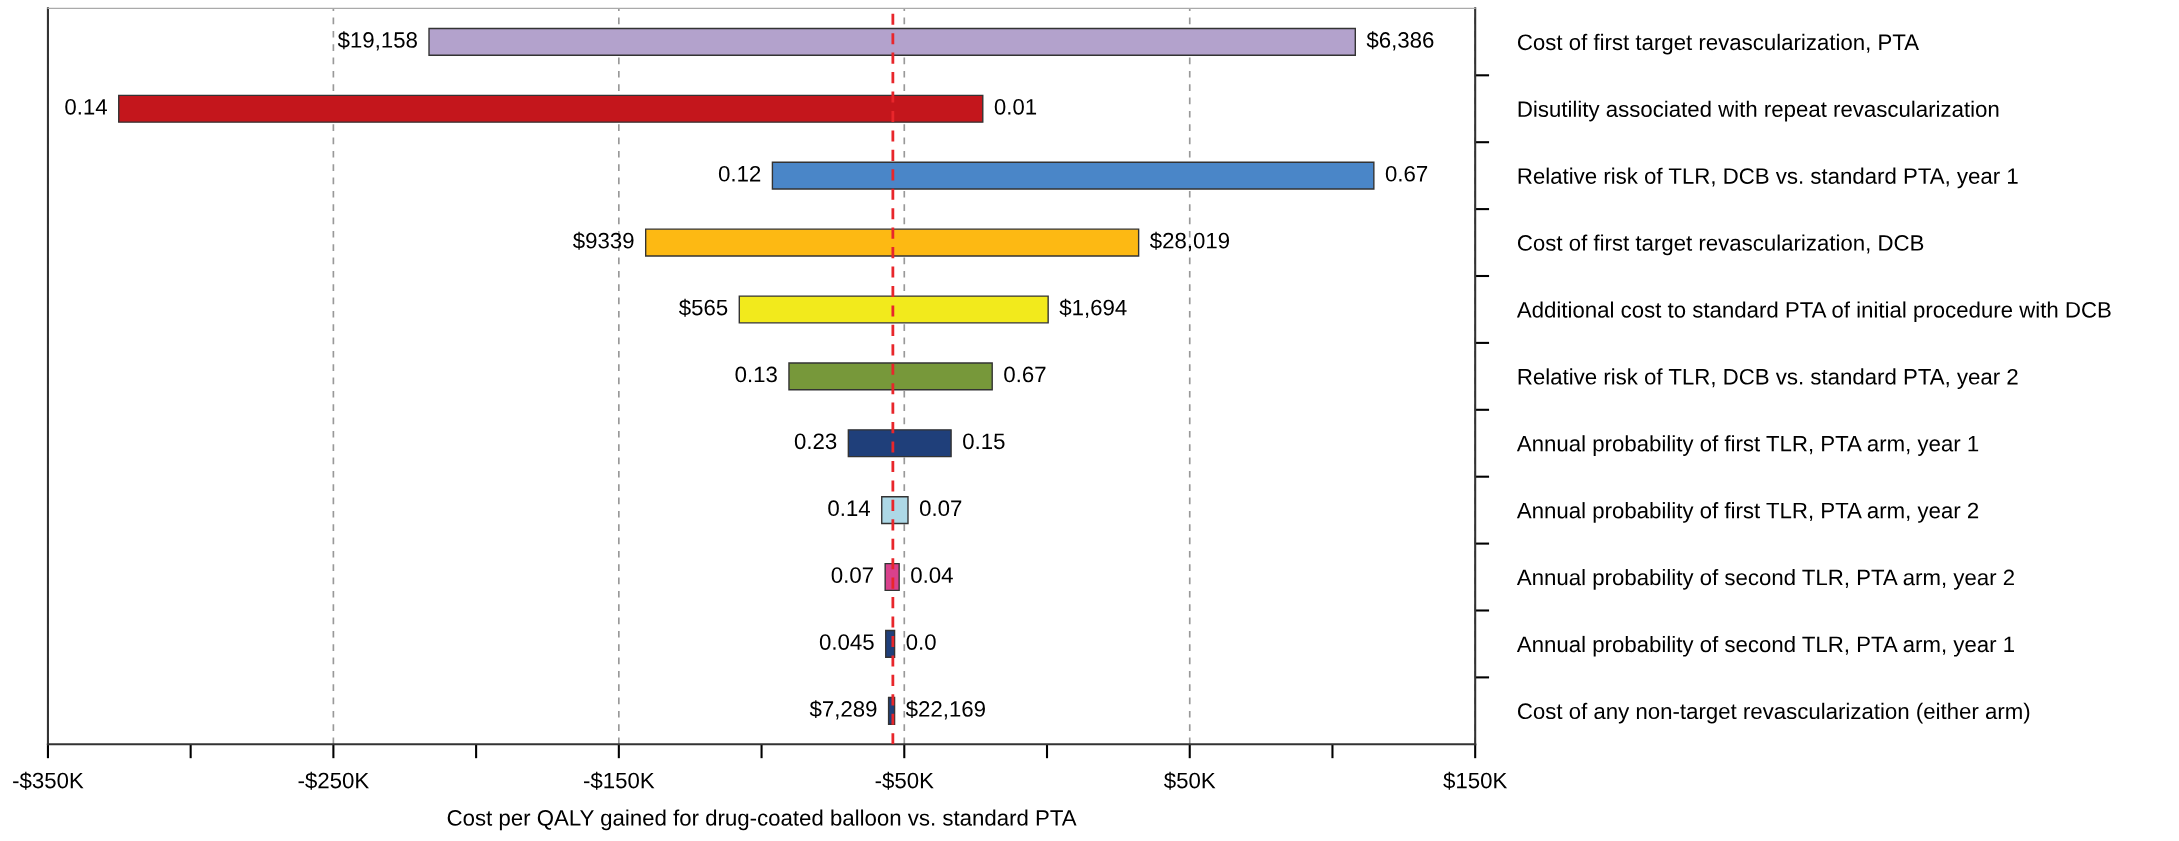 The width and height of the screenshot is (2179, 841). Describe the element at coordinates (1400, 41) in the screenshot. I see `annotation: $6,386` at that location.